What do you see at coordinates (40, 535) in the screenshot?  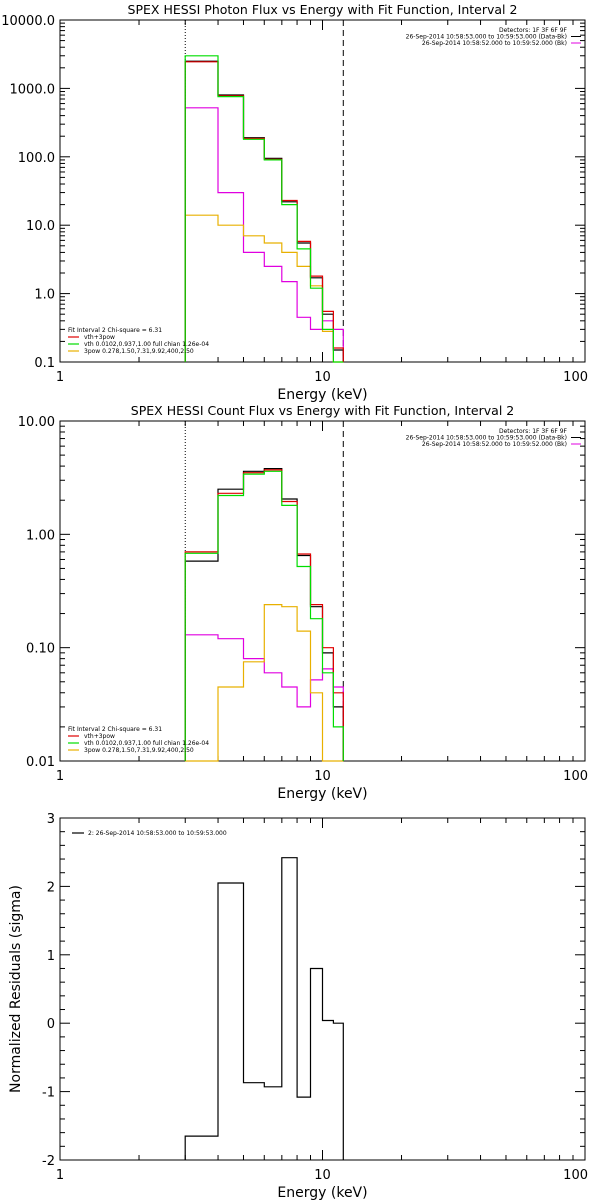 I see `y-tick-label: 1.00` at bounding box center [40, 535].